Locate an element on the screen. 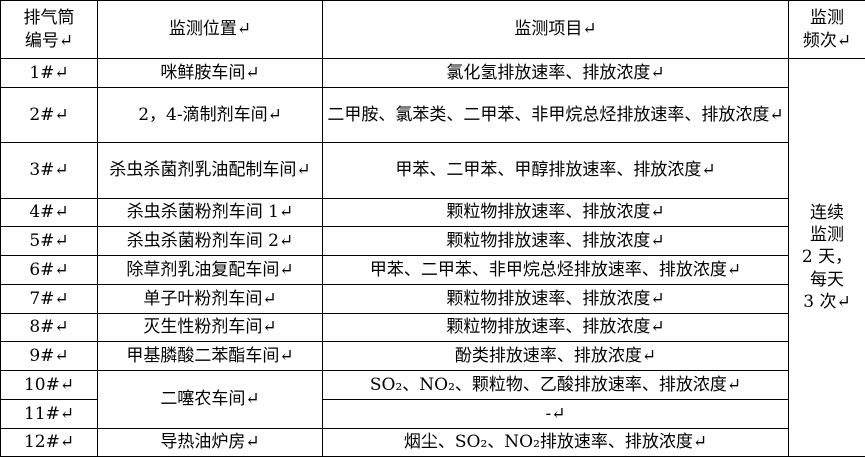  frequency-line: 连续 is located at coordinates (827, 213).